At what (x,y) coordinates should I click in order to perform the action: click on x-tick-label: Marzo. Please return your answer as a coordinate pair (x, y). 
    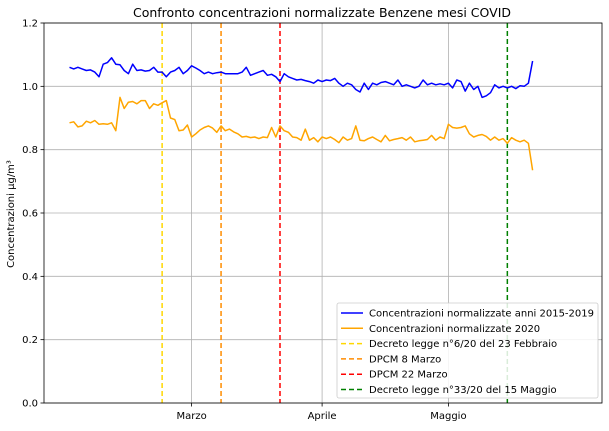
    Looking at the image, I should click on (191, 416).